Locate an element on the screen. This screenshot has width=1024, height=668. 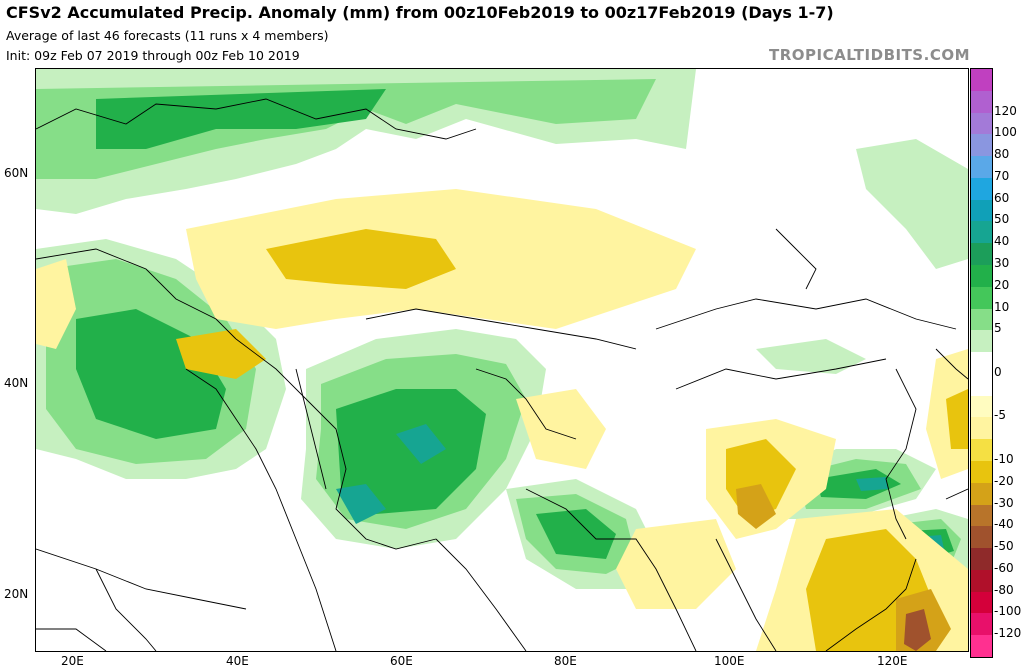
lon-label-120e: 120E is located at coordinates (892, 661).